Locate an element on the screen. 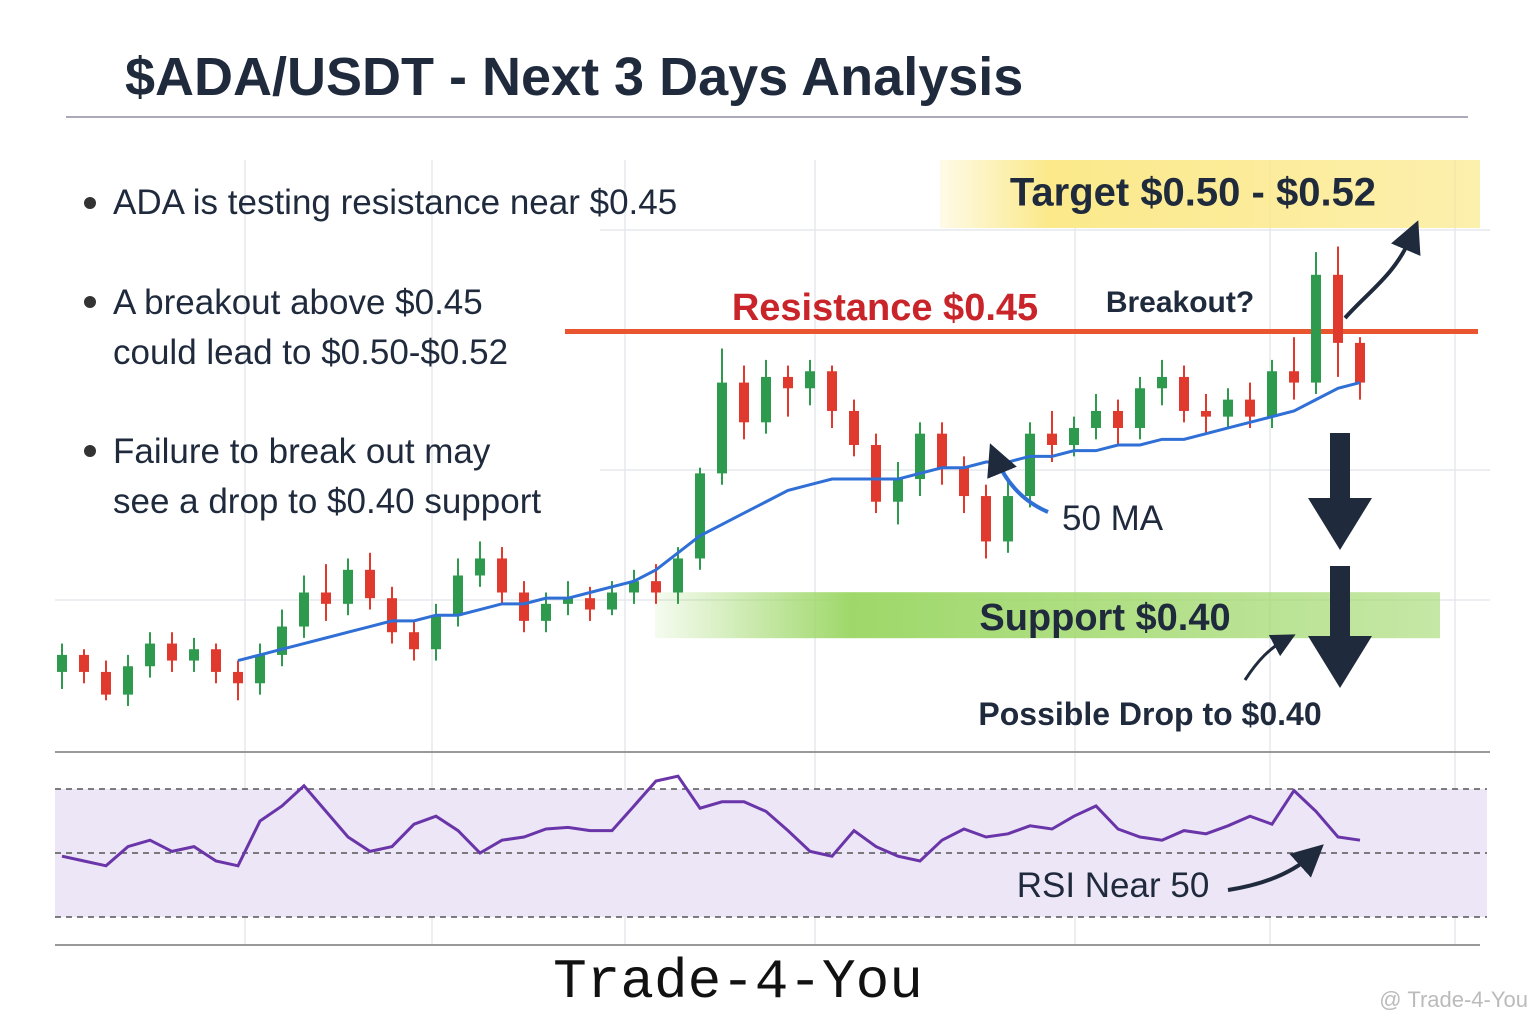  rsi-line is located at coordinates (711, 821).